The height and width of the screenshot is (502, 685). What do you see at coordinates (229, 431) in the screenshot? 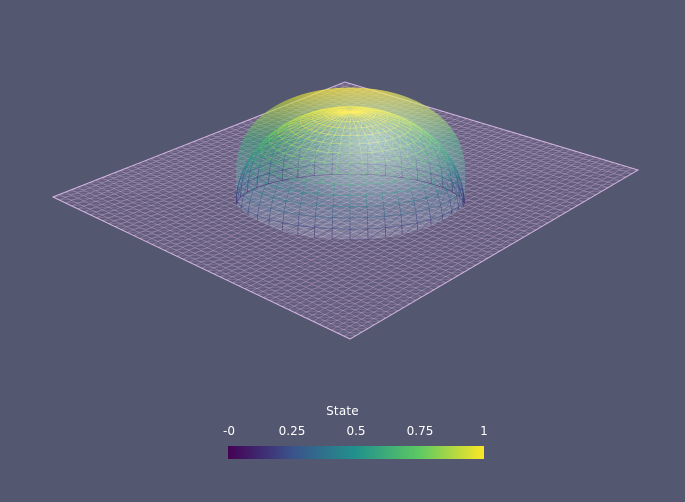
I see `colorbar-tick-label: -0` at bounding box center [229, 431].